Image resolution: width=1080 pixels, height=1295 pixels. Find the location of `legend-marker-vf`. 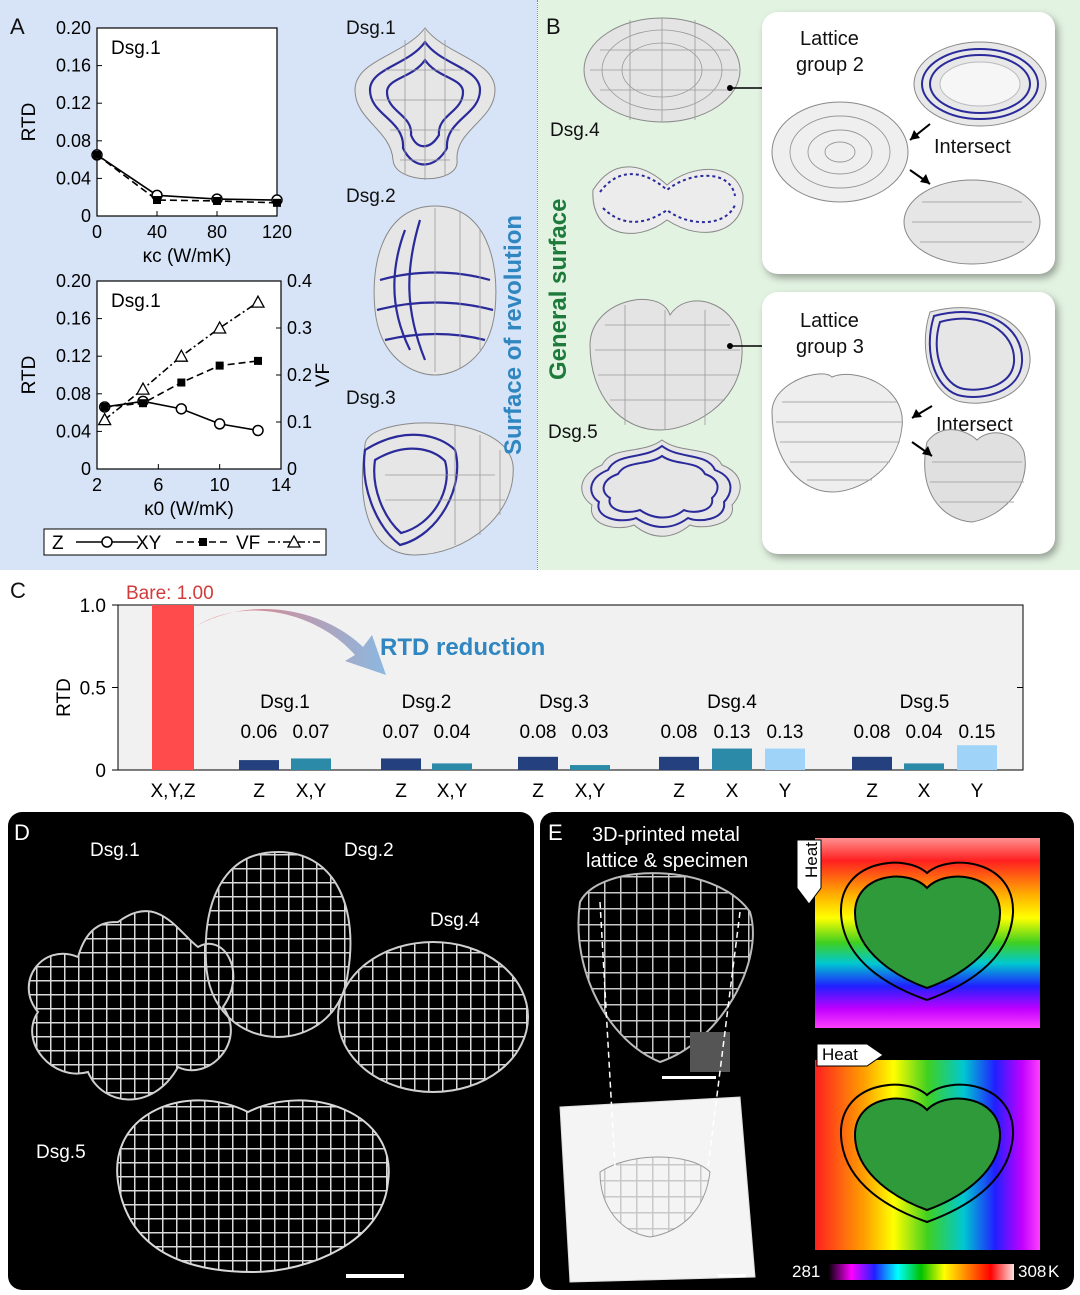

legend-marker-vf is located at coordinates (294, 541).